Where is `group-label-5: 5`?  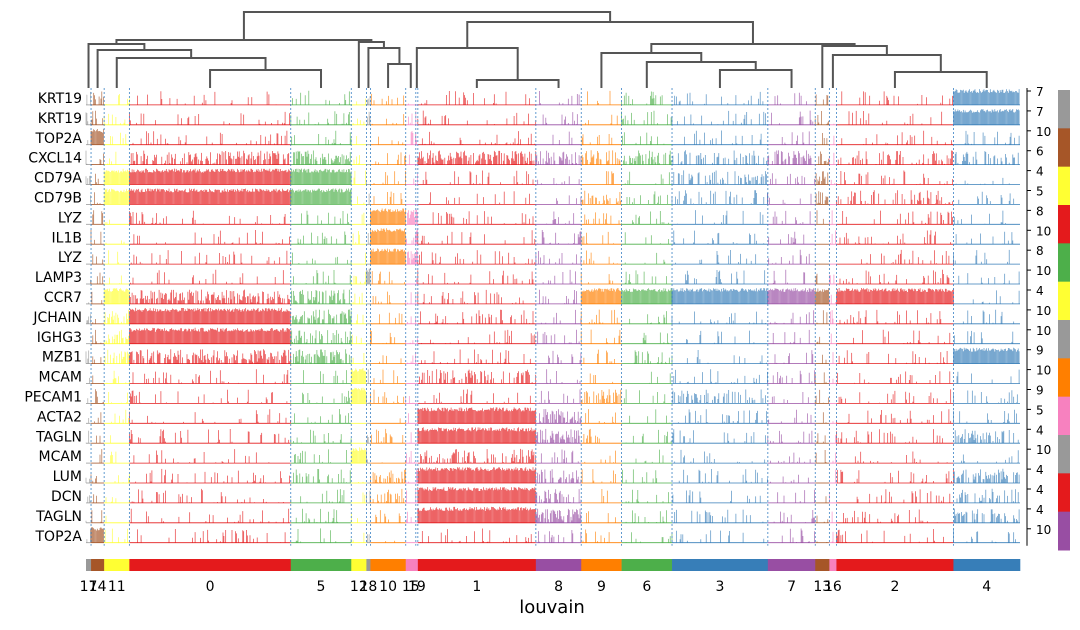
group-label-5: 5 is located at coordinates (321, 587).